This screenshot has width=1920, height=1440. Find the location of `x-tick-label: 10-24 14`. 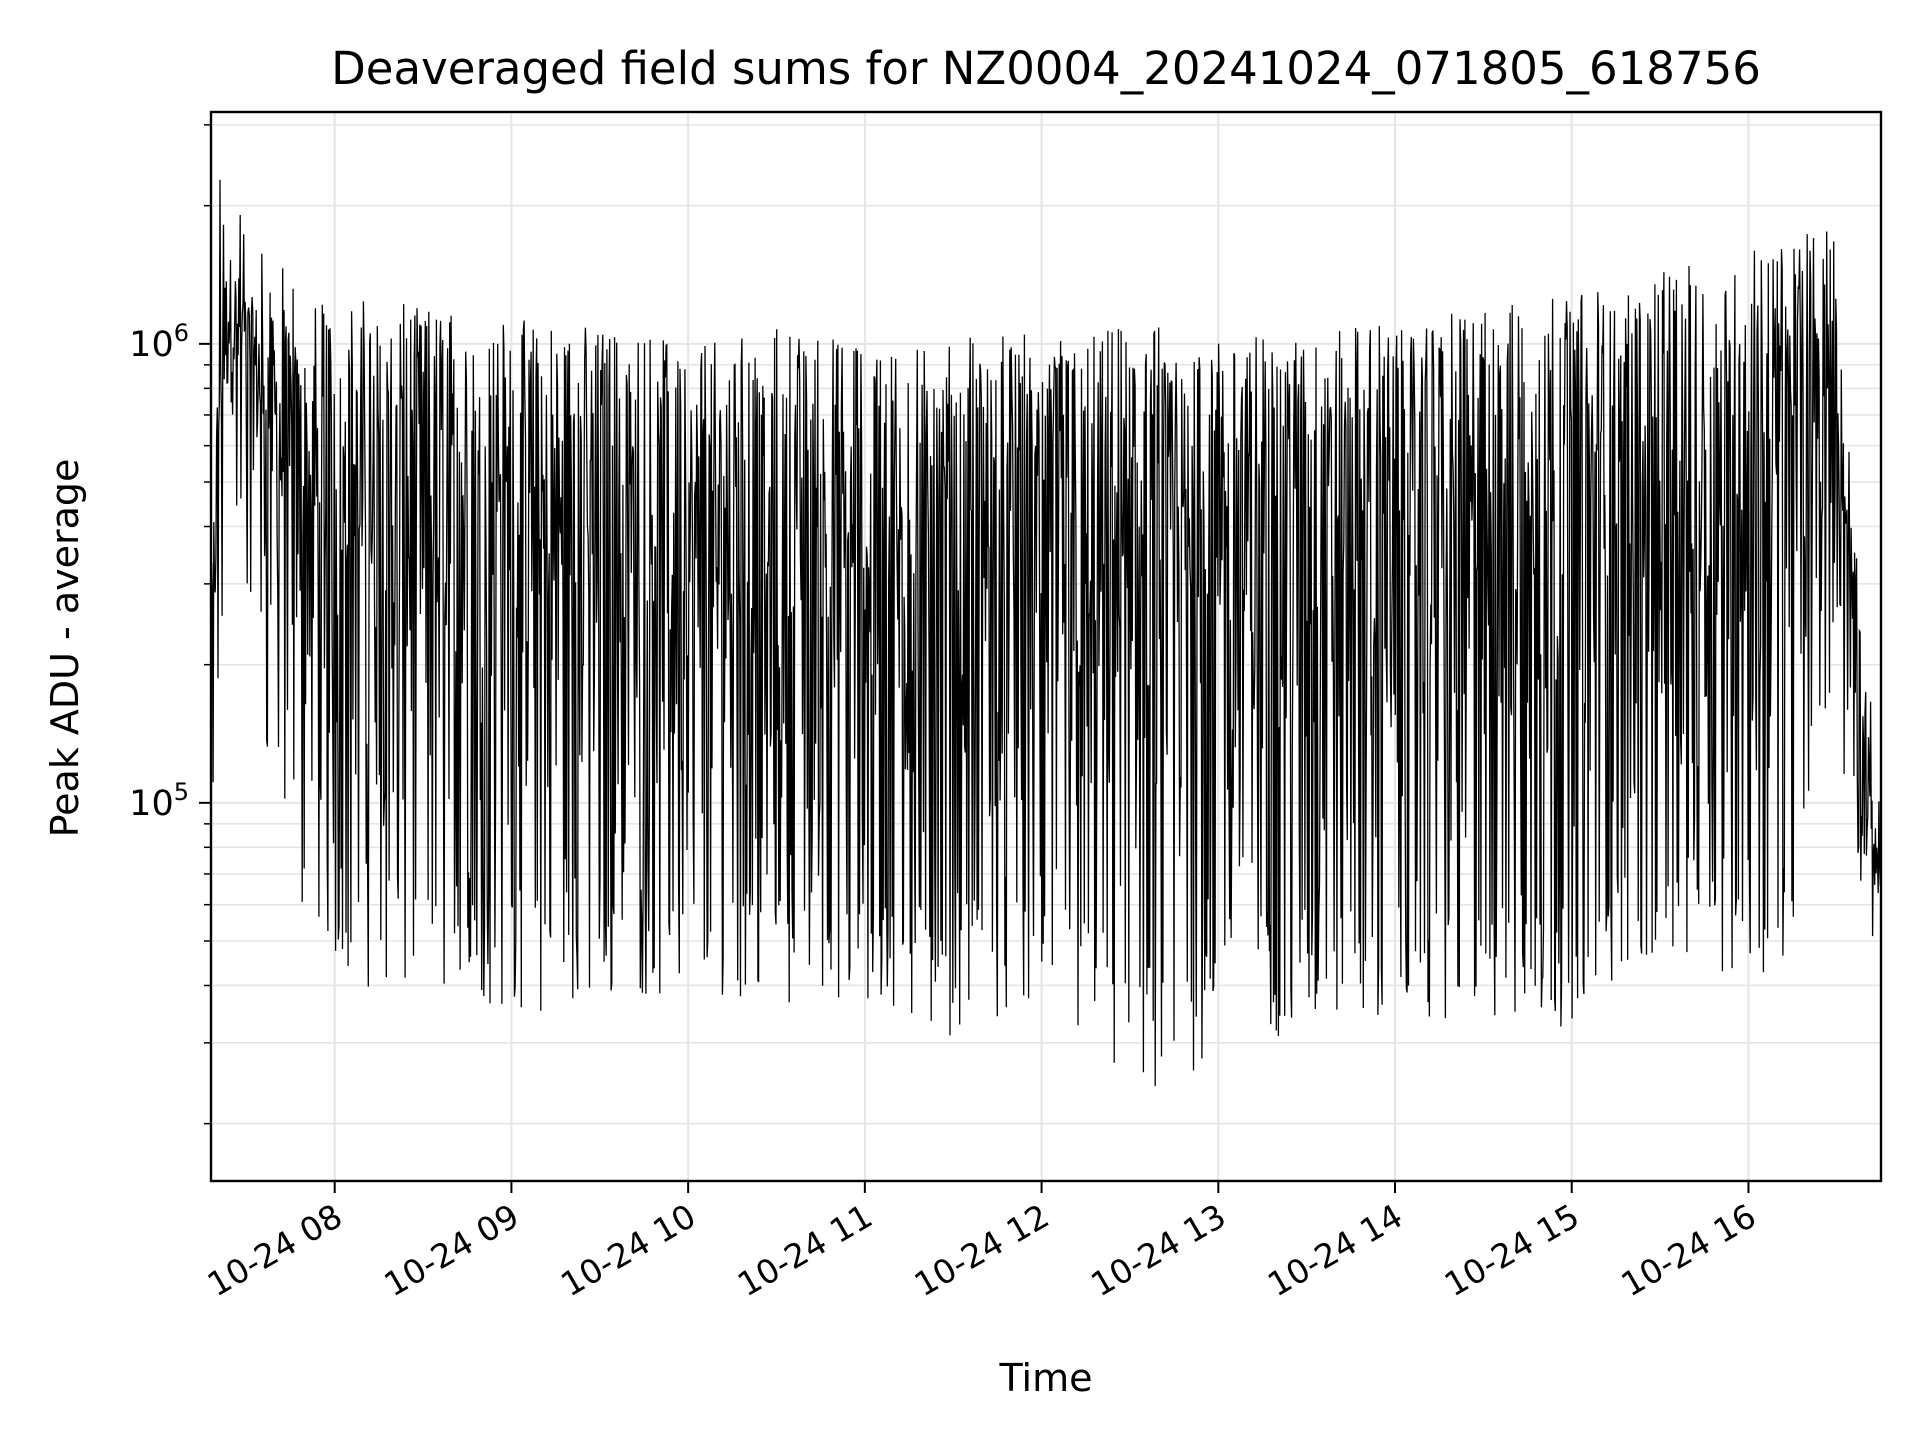

x-tick-label: 10-24 14 is located at coordinates (1335, 1250).